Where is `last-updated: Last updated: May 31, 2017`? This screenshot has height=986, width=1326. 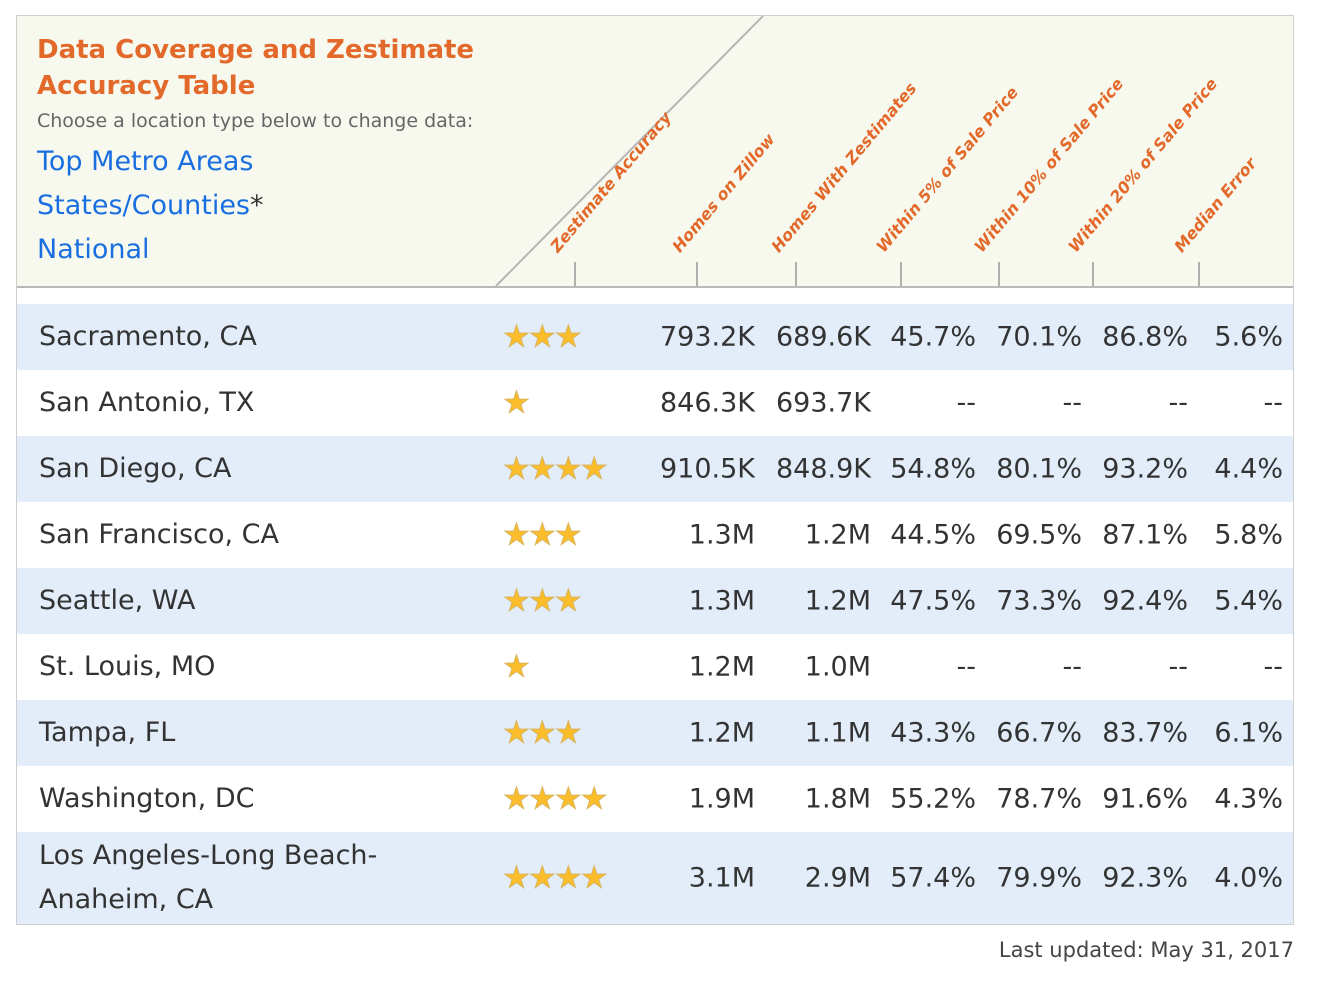 last-updated: Last updated: May 31, 2017 is located at coordinates (1146, 950).